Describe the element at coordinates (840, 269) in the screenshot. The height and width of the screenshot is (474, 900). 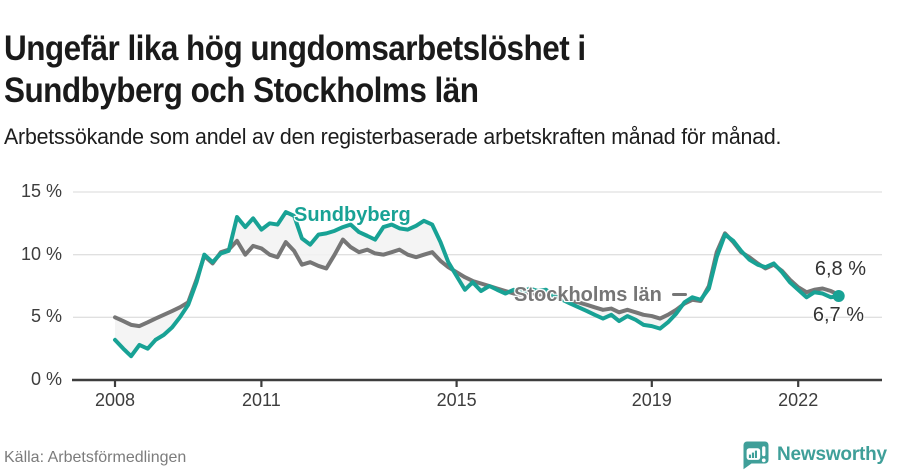
I see `end-value-label-stockholms-lan: 6,8 %` at that location.